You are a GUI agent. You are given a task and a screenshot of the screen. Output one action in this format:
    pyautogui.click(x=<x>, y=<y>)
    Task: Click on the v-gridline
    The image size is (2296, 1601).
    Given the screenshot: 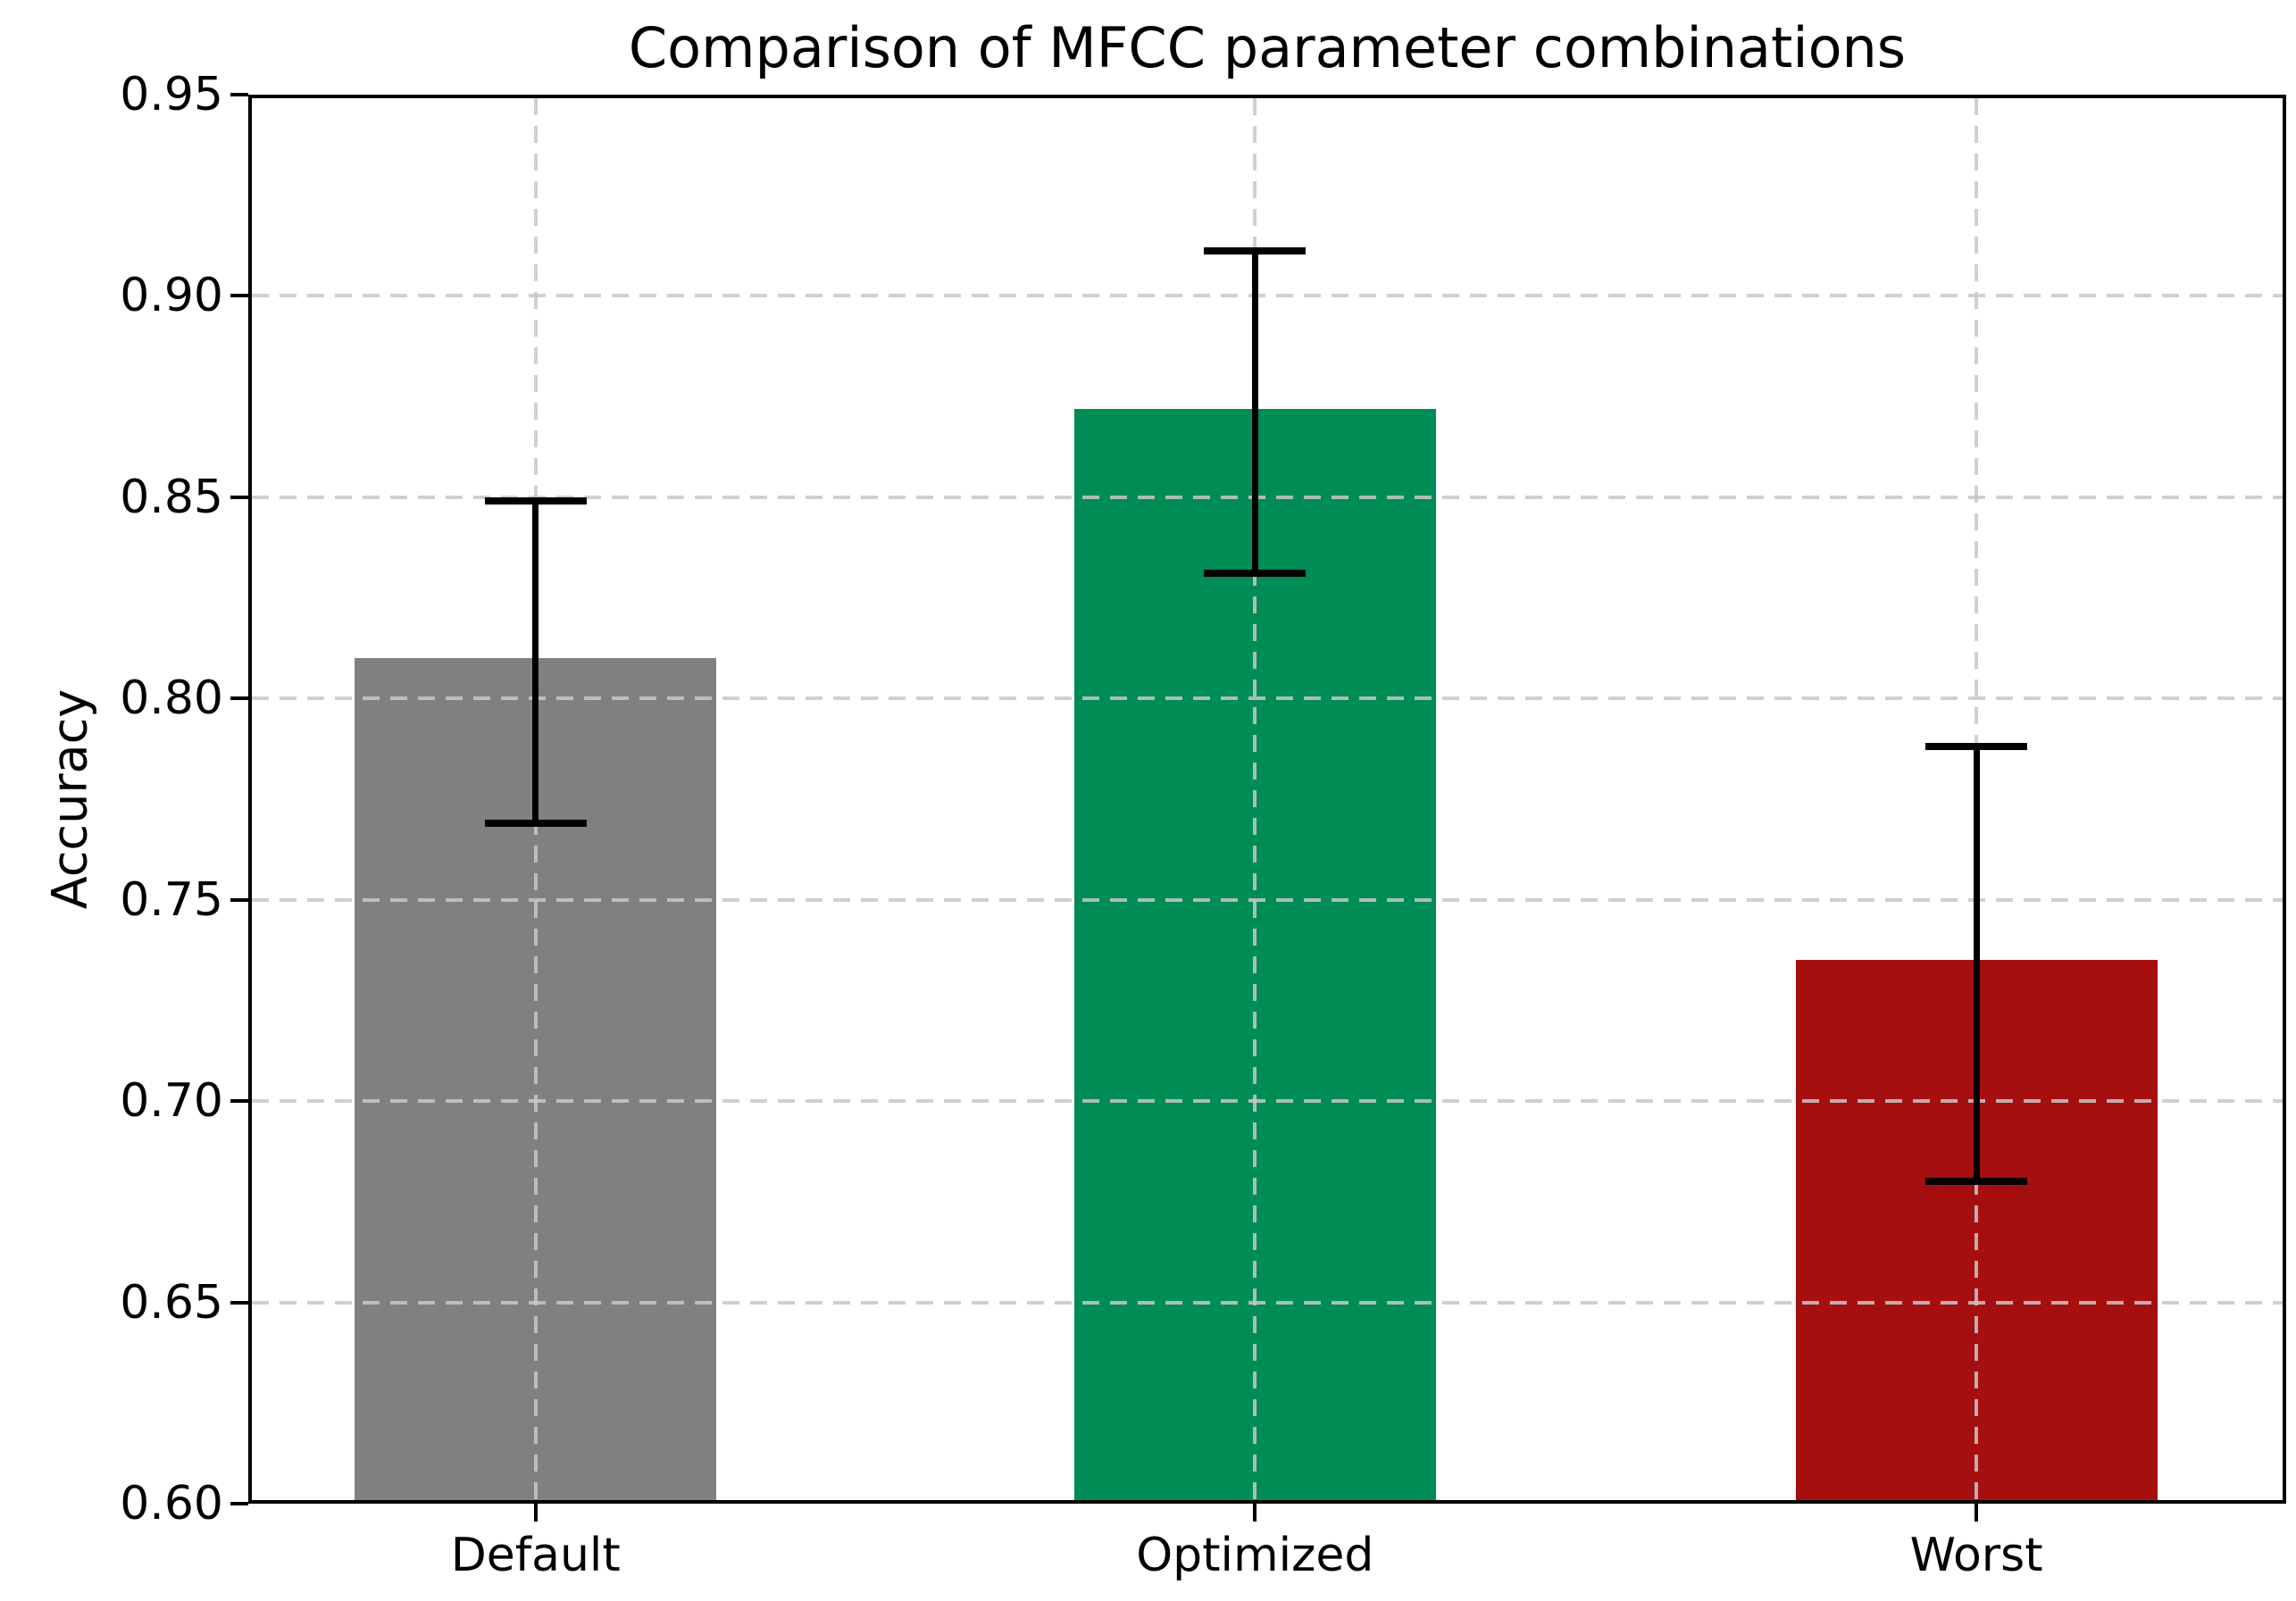 What is the action you would take?
    pyautogui.click(x=1255, y=799)
    